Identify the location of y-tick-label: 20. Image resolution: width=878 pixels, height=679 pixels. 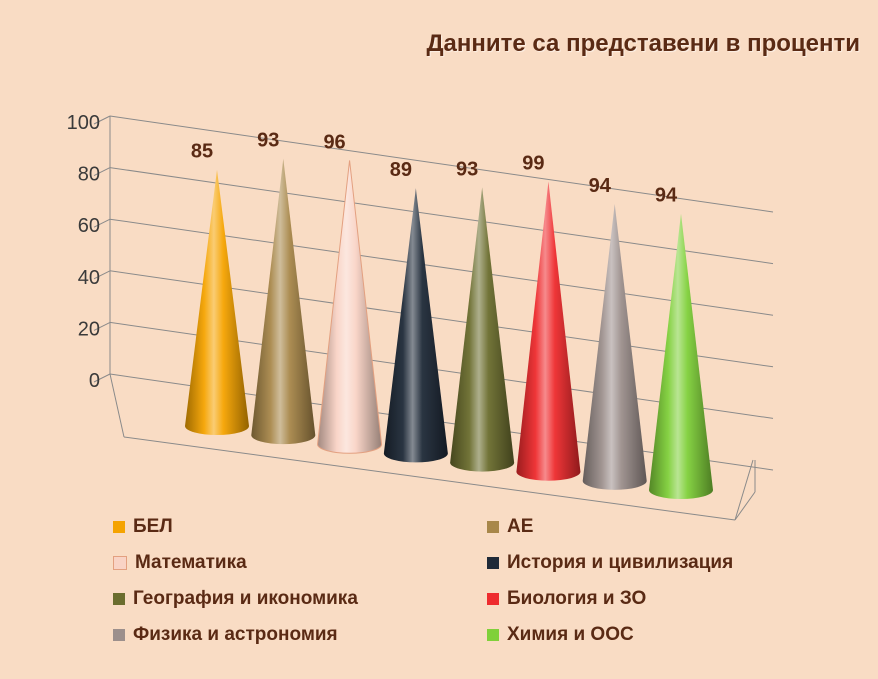
(89, 329).